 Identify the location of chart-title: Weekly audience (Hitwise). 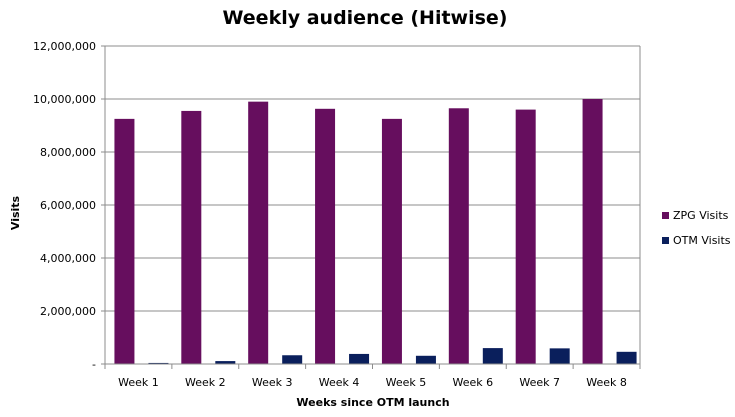
(365, 18).